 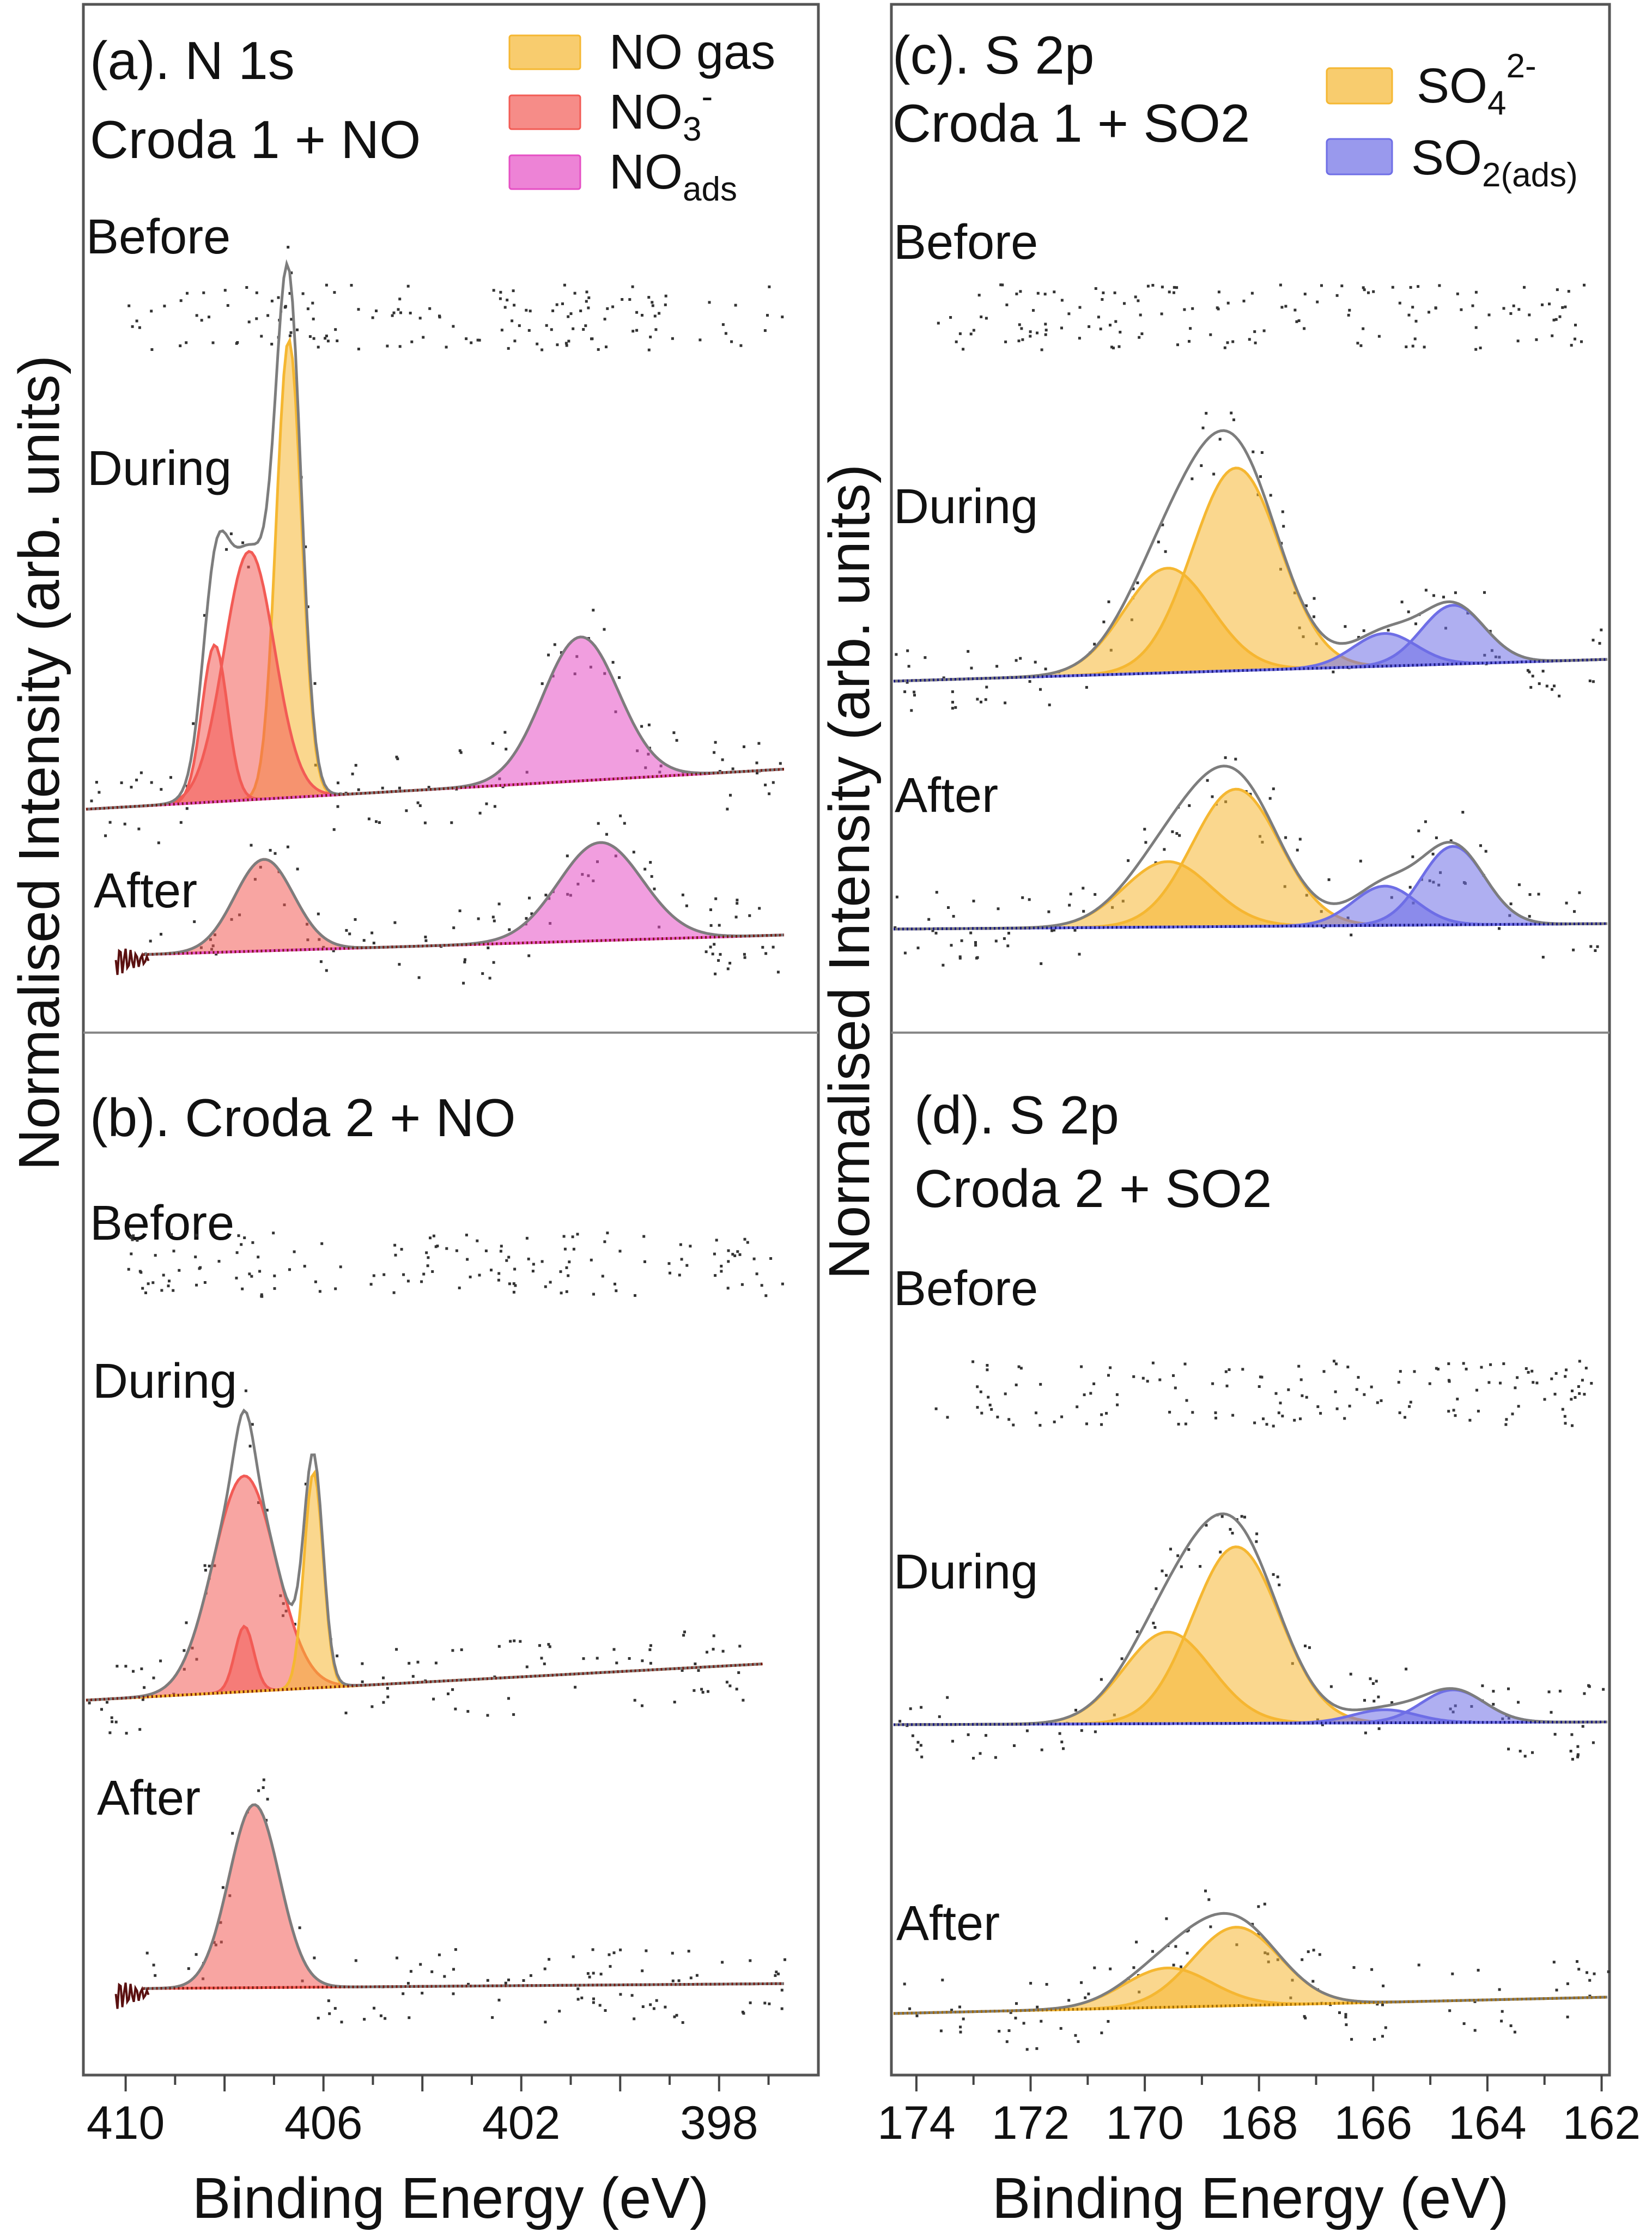 What do you see at coordinates (149, 1798) in the screenshot?
I see `trace-label-b-after: After` at bounding box center [149, 1798].